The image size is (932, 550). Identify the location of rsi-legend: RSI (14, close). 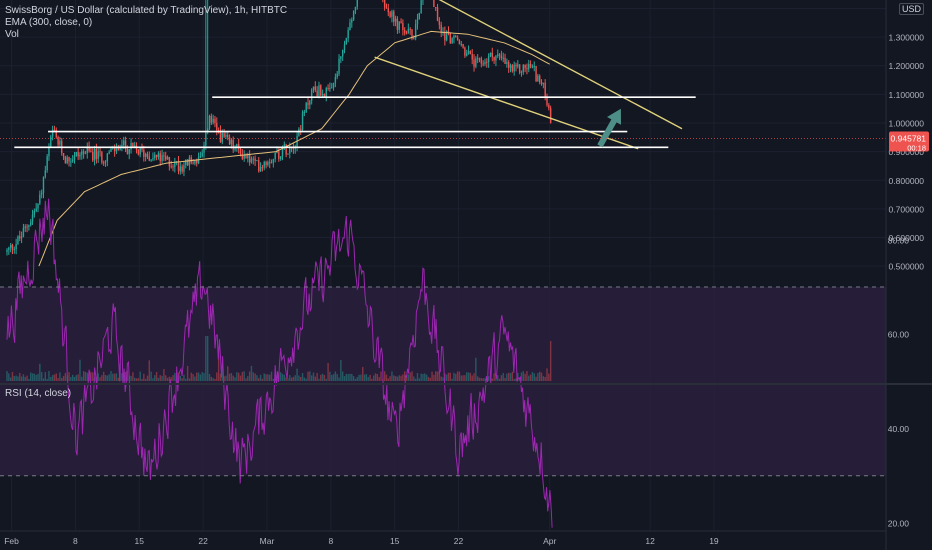
(38, 393).